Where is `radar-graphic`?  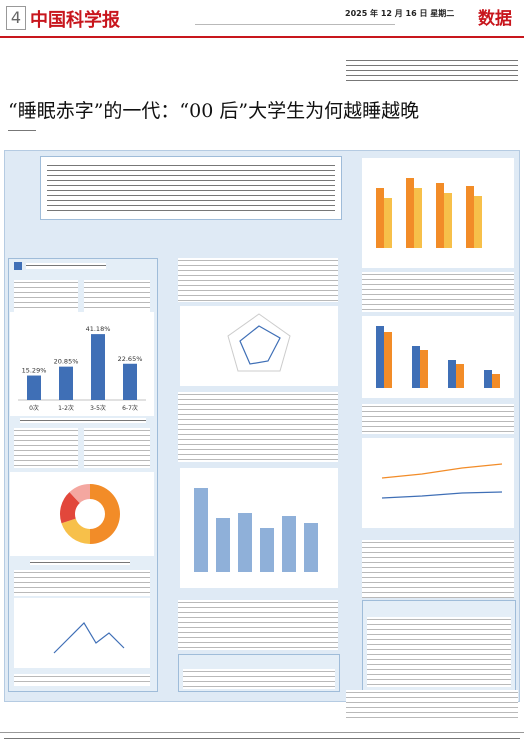
radar-graphic is located at coordinates (259, 342).